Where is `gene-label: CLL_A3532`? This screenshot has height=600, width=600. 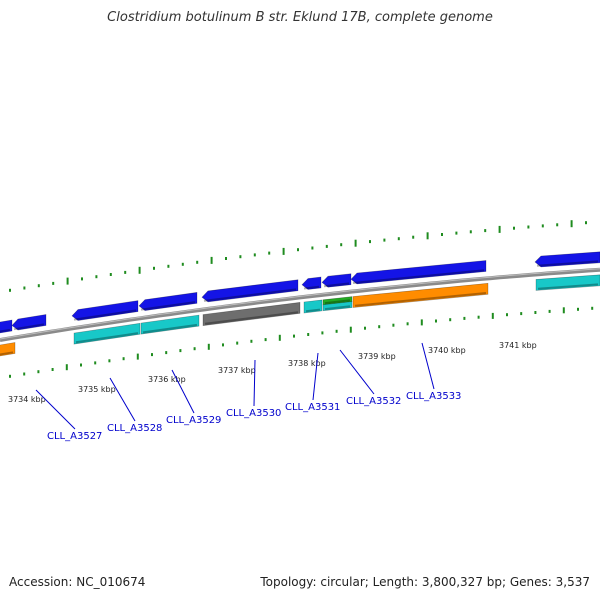 gene-label: CLL_A3532 is located at coordinates (373, 401).